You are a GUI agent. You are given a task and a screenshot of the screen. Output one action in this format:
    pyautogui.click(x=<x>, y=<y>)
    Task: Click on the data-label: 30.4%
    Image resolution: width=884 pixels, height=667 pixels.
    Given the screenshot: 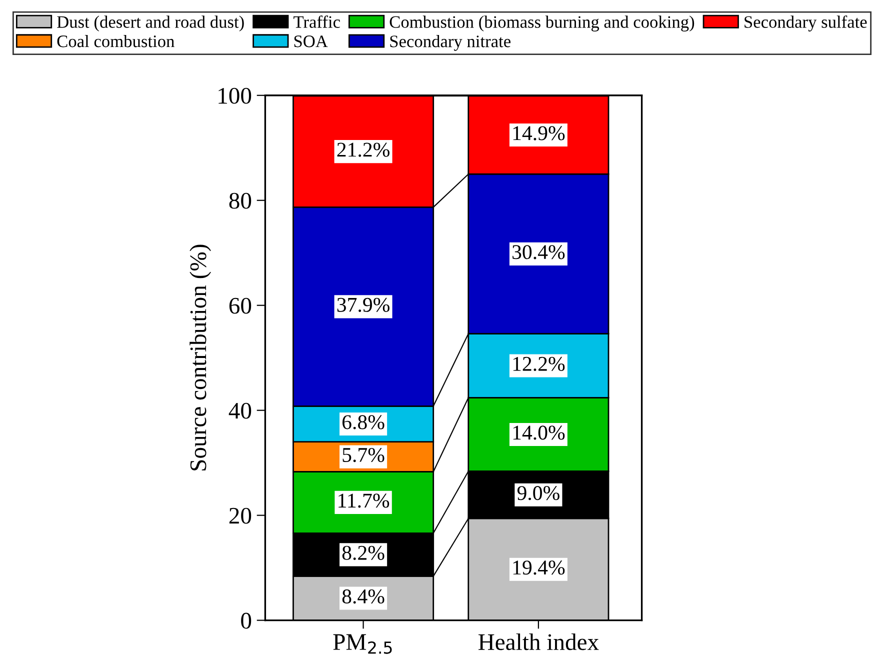 What is the action you would take?
    pyautogui.click(x=538, y=252)
    